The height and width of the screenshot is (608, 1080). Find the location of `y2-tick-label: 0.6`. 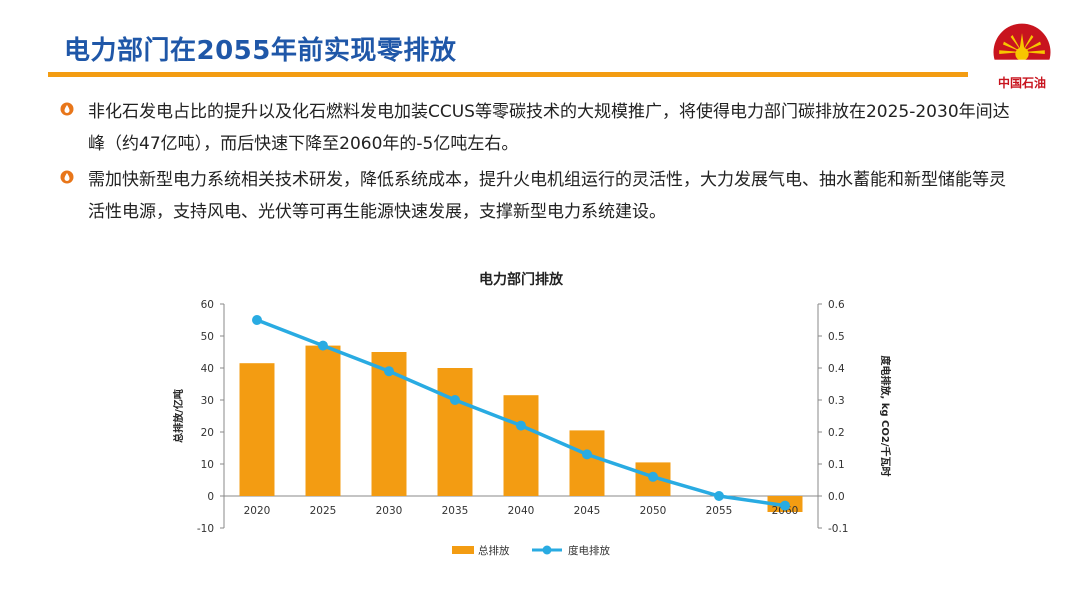

y2-tick-label: 0.6 is located at coordinates (836, 305).